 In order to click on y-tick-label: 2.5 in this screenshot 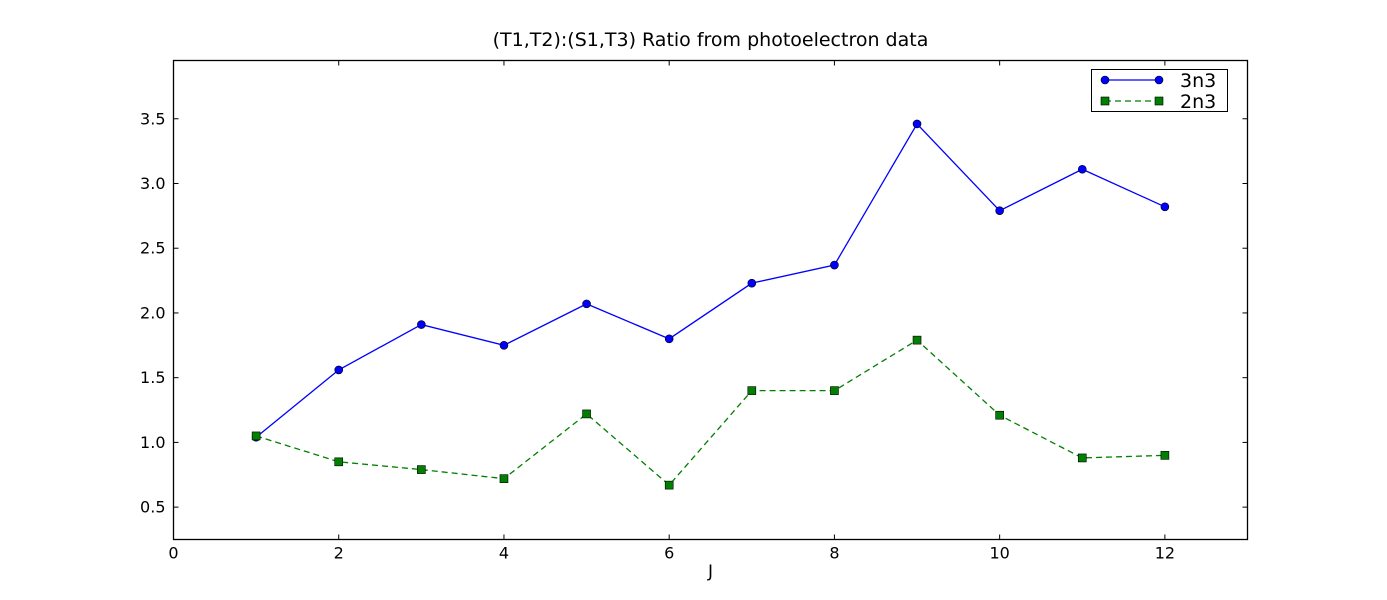, I will do `click(152, 248)`.